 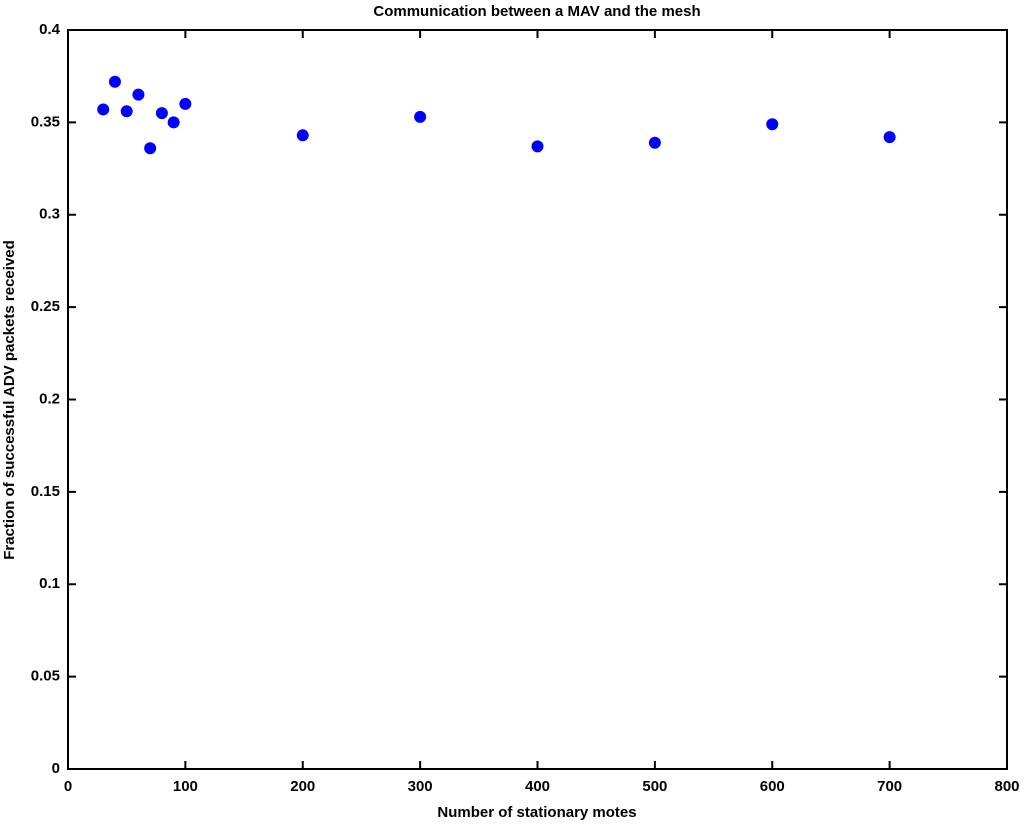 I want to click on x-tick-label: 300, so click(x=420, y=786).